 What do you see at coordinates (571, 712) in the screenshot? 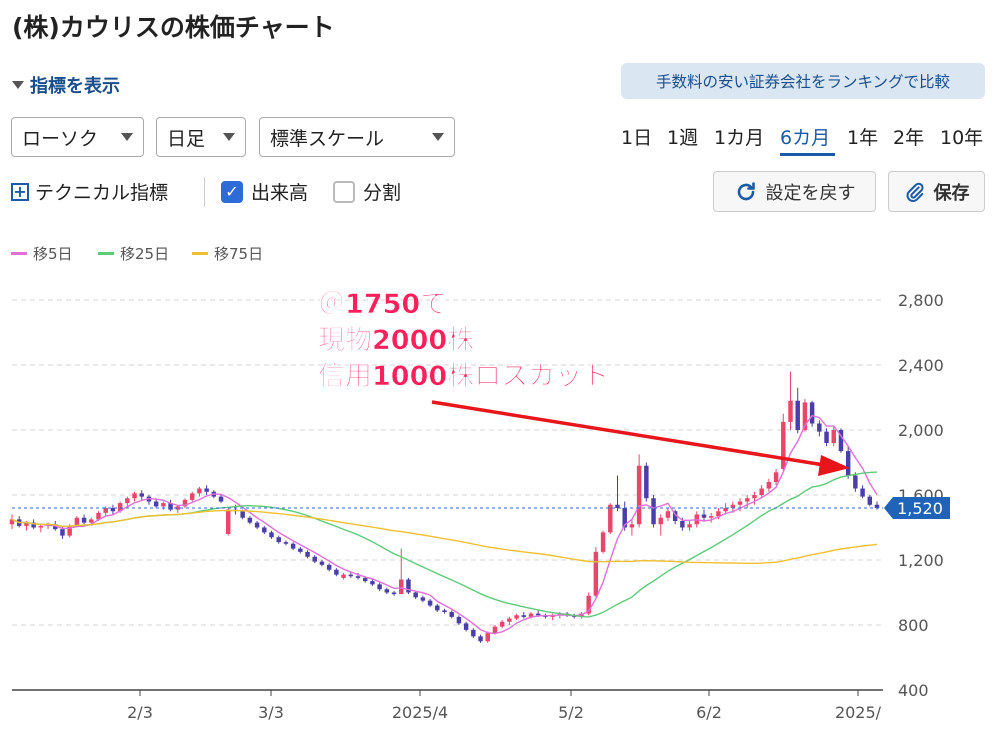
I see `x-tick-label: 5/2` at bounding box center [571, 712].